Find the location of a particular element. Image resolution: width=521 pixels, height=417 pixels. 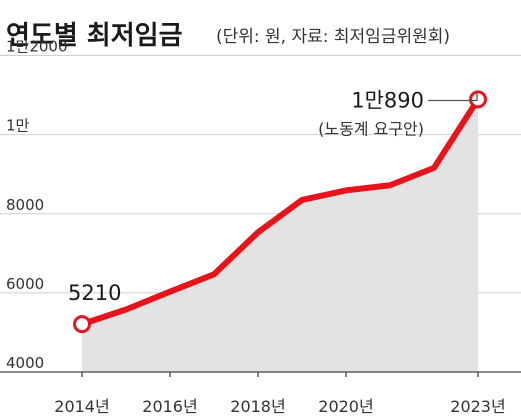

end-value-note: (노동계 요구안) is located at coordinates (371, 129).